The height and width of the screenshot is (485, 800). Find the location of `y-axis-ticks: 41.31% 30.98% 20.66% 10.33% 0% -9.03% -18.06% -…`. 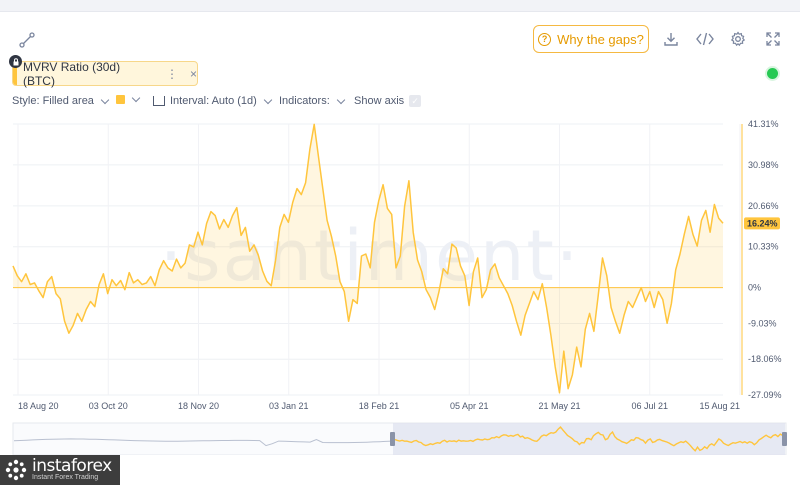

y-axis-ticks: 41.31% 30.98% 20.66% 10.33% 0% -9.03% -18.06% -… is located at coordinates (765, 259).